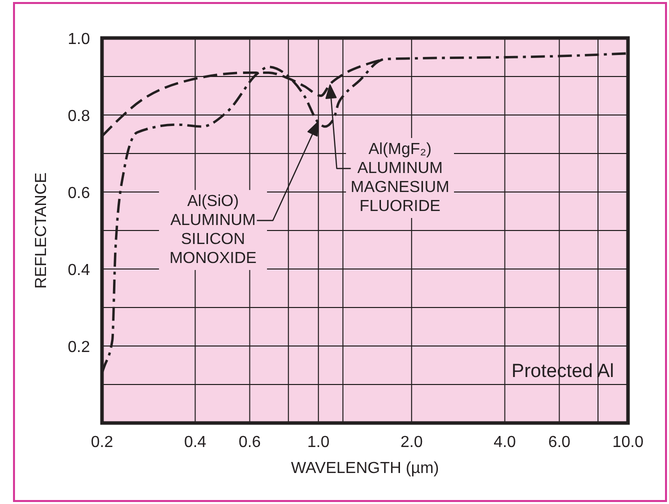 The image size is (669, 504). Describe the element at coordinates (628, 442) in the screenshot. I see `x-tick-label: 10.0` at that location.